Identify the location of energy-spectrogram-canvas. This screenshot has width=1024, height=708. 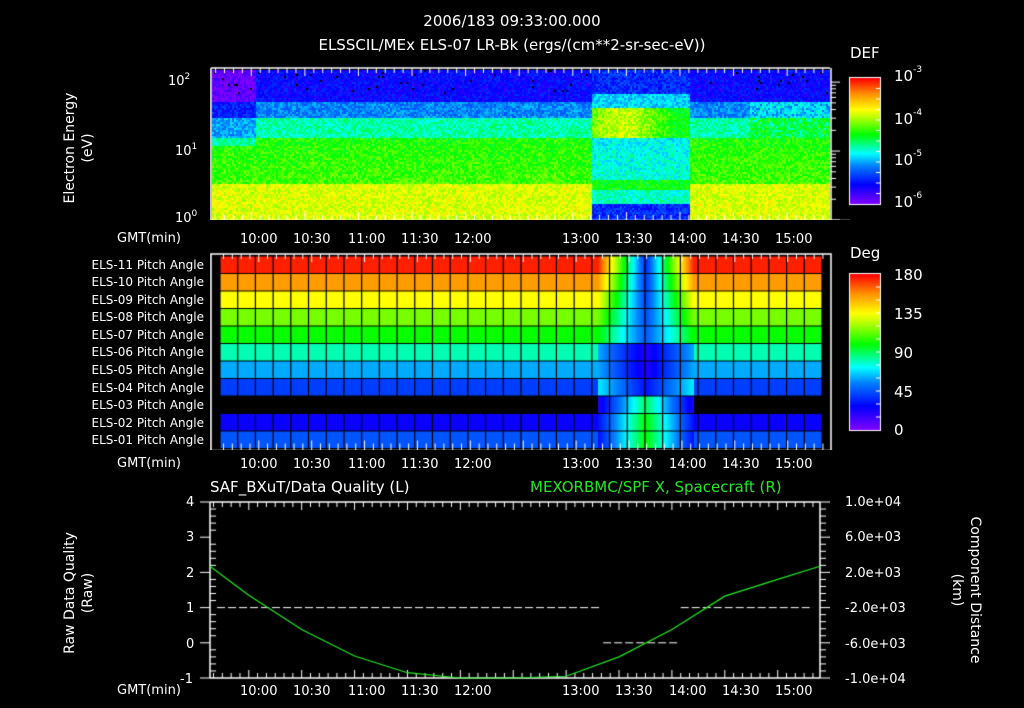
(530, 140).